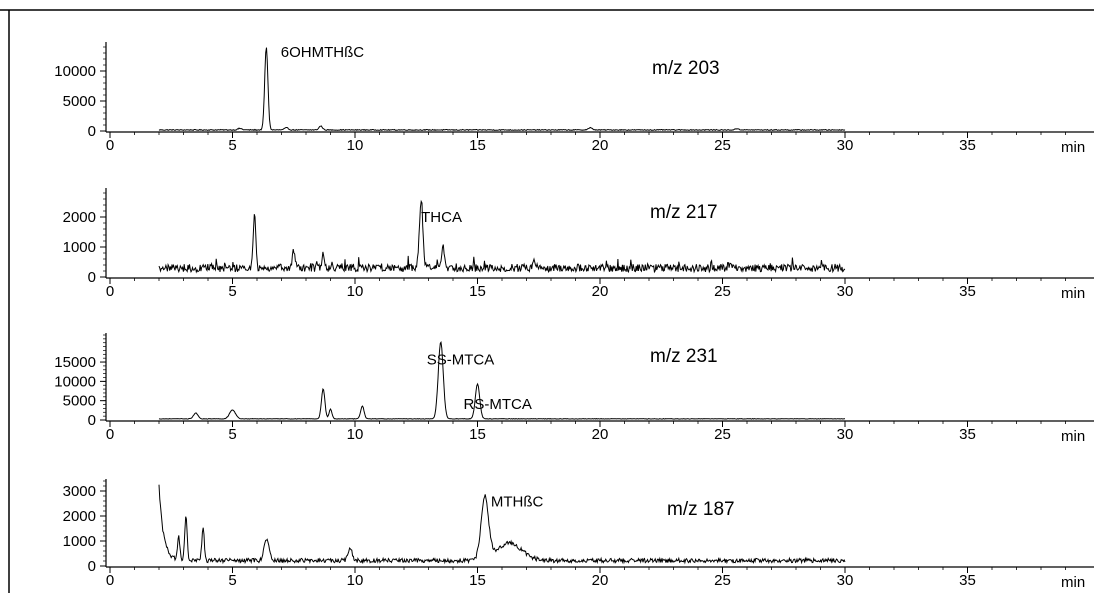  What do you see at coordinates (441, 217) in the screenshot?
I see `peak-label: THCA` at bounding box center [441, 217].